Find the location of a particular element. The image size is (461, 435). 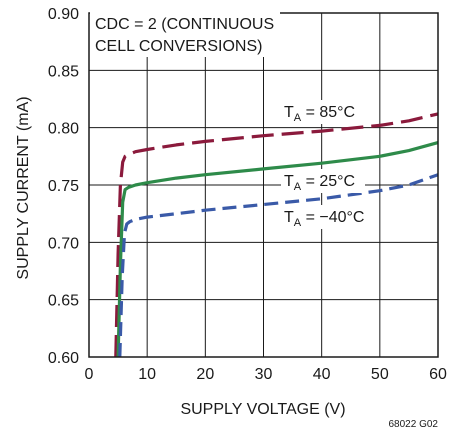

x-tick-label: 0 is located at coordinates (89, 374).